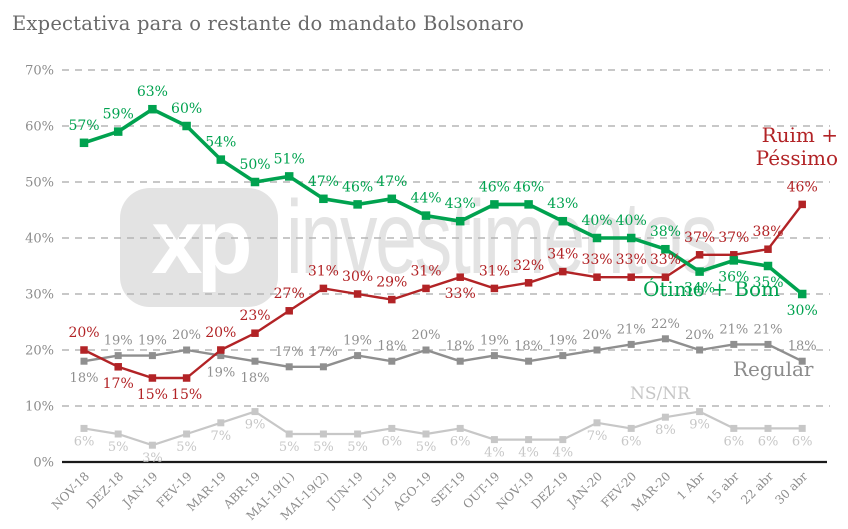  Describe the element at coordinates (528, 187) in the screenshot. I see `data-point-label: 46%` at that location.